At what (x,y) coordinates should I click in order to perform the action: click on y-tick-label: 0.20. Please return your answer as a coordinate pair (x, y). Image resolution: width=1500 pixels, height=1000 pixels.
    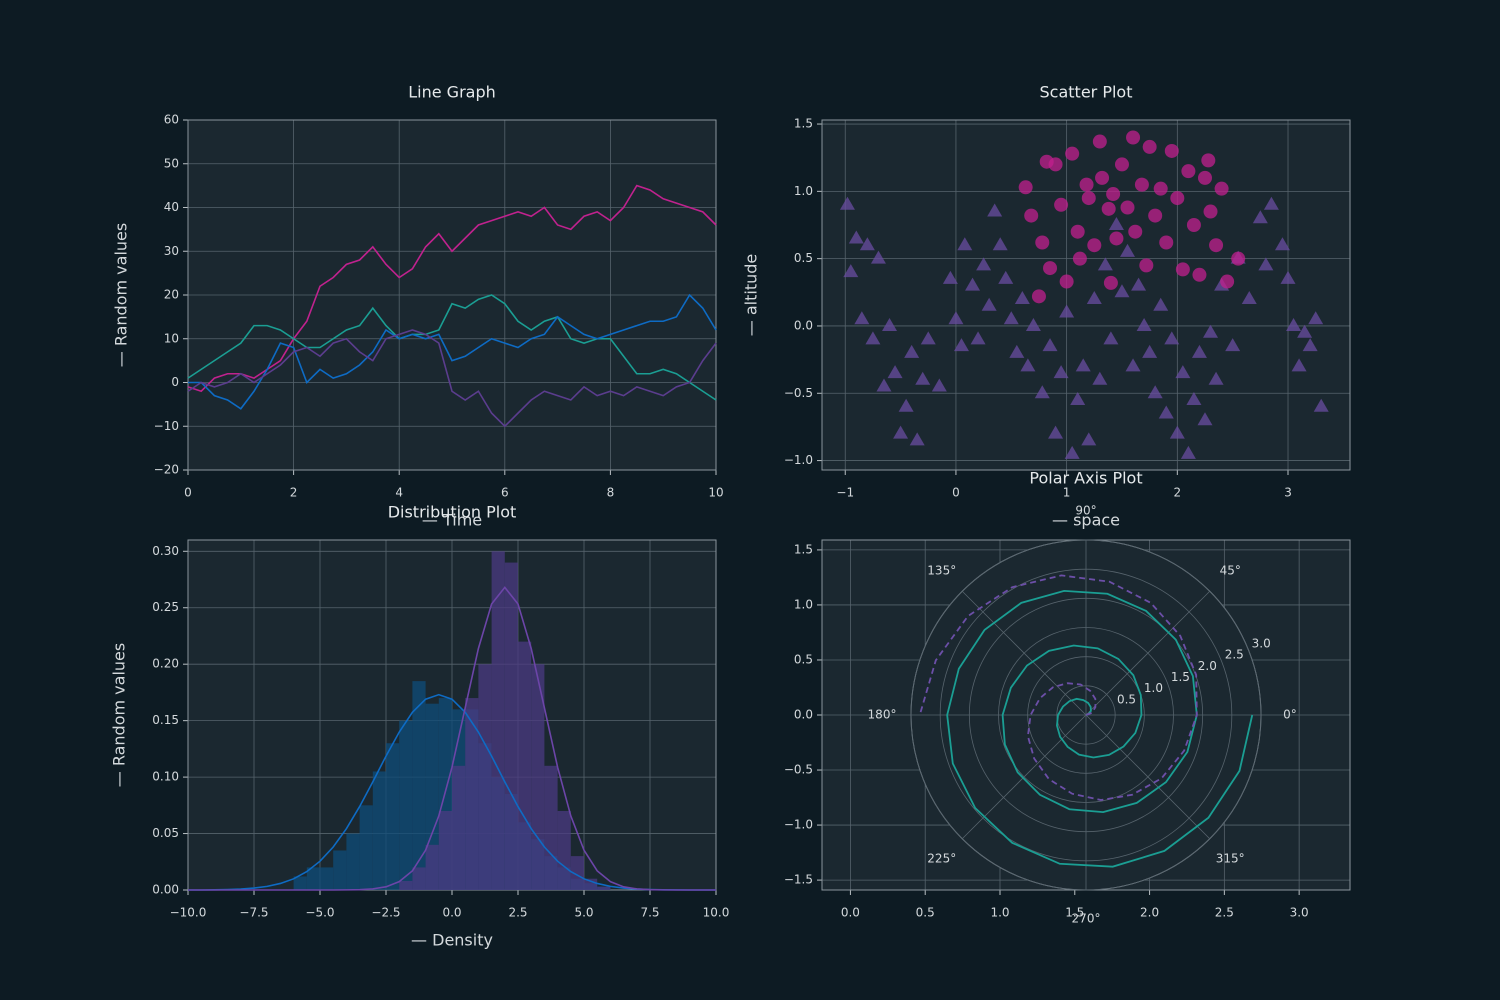
    Looking at the image, I should click on (165, 664).